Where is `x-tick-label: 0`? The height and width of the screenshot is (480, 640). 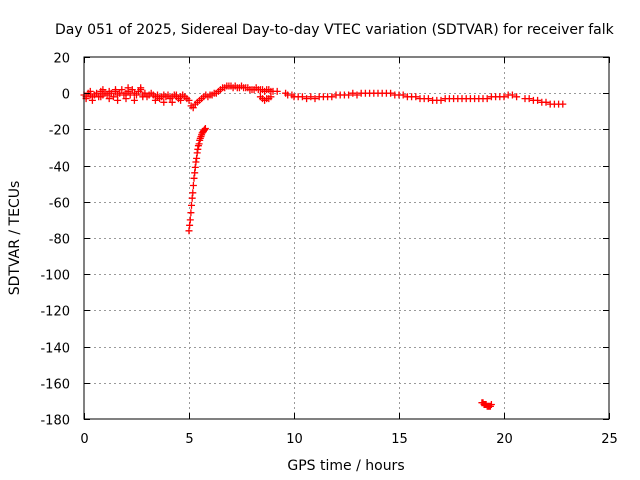
x-tick-label: 0 is located at coordinates (84, 439).